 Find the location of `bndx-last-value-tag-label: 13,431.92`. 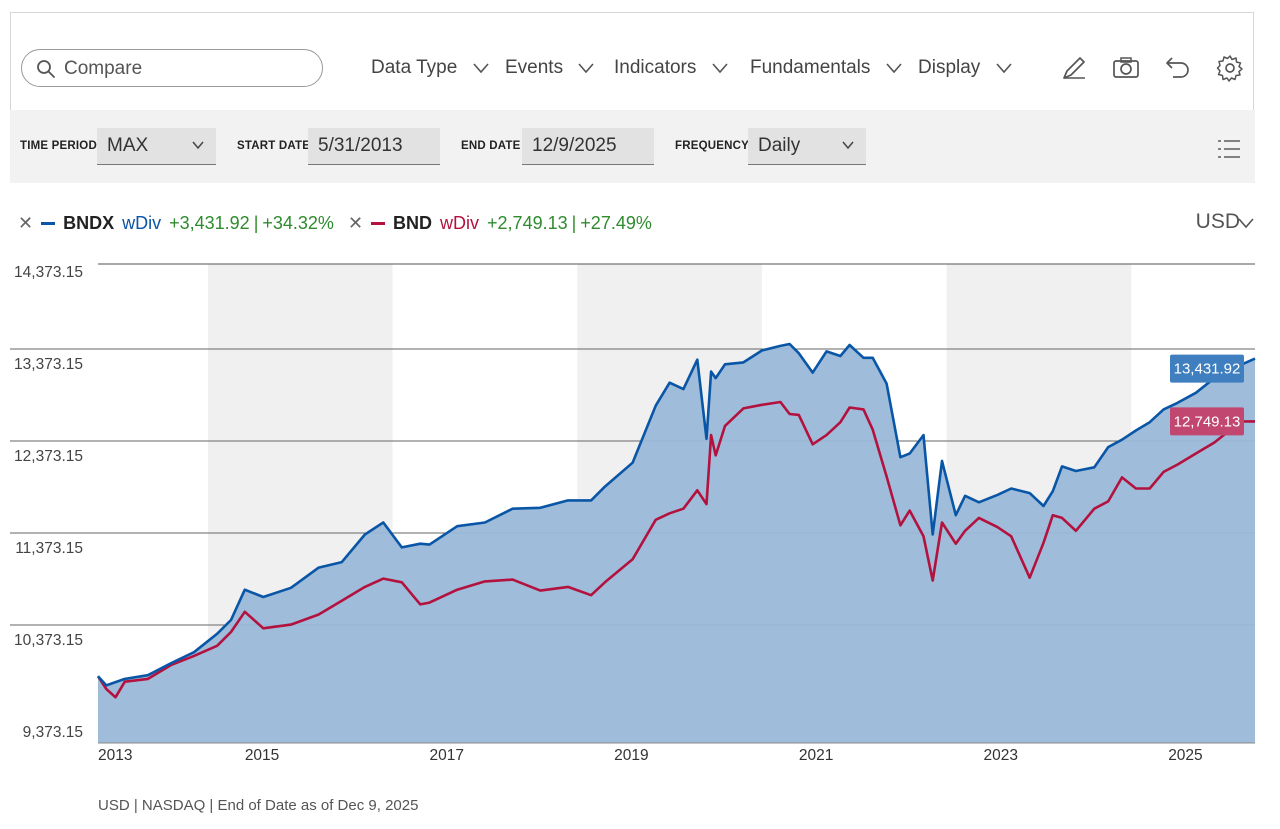

bndx-last-value-tag-label: 13,431.92 is located at coordinates (1207, 369).